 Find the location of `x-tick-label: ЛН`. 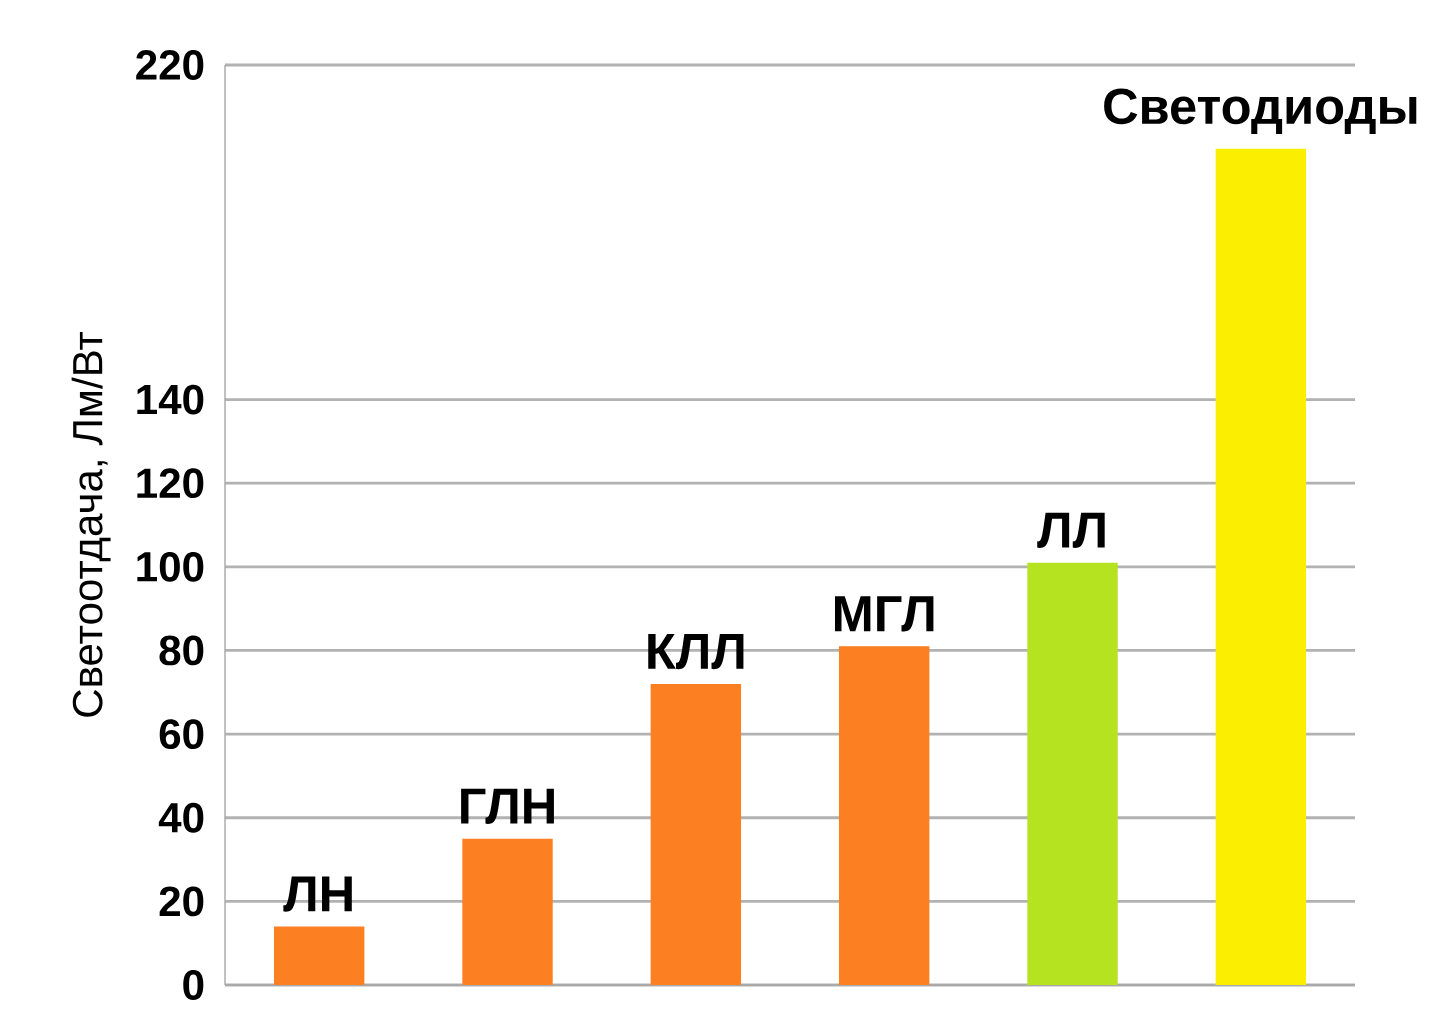

x-tick-label: ЛН is located at coordinates (317, 894).